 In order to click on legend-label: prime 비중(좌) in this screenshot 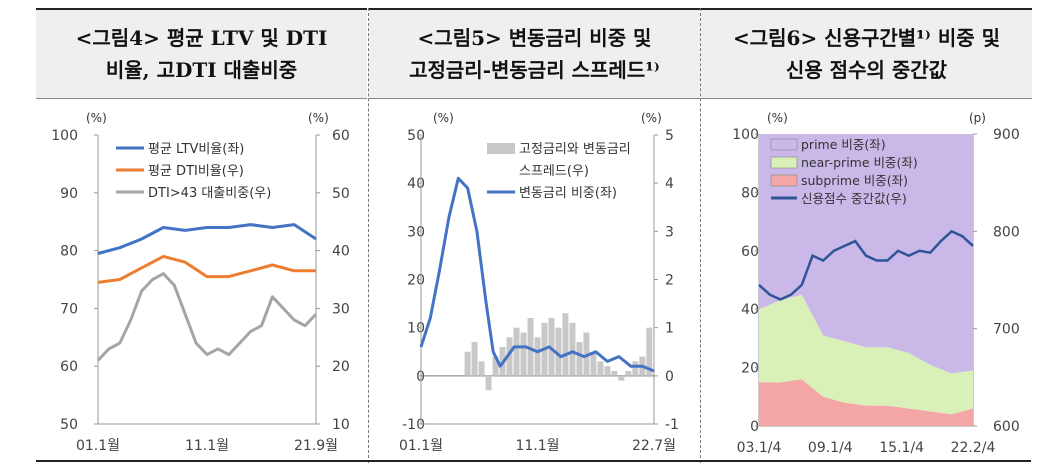, I will do `click(843, 144)`.